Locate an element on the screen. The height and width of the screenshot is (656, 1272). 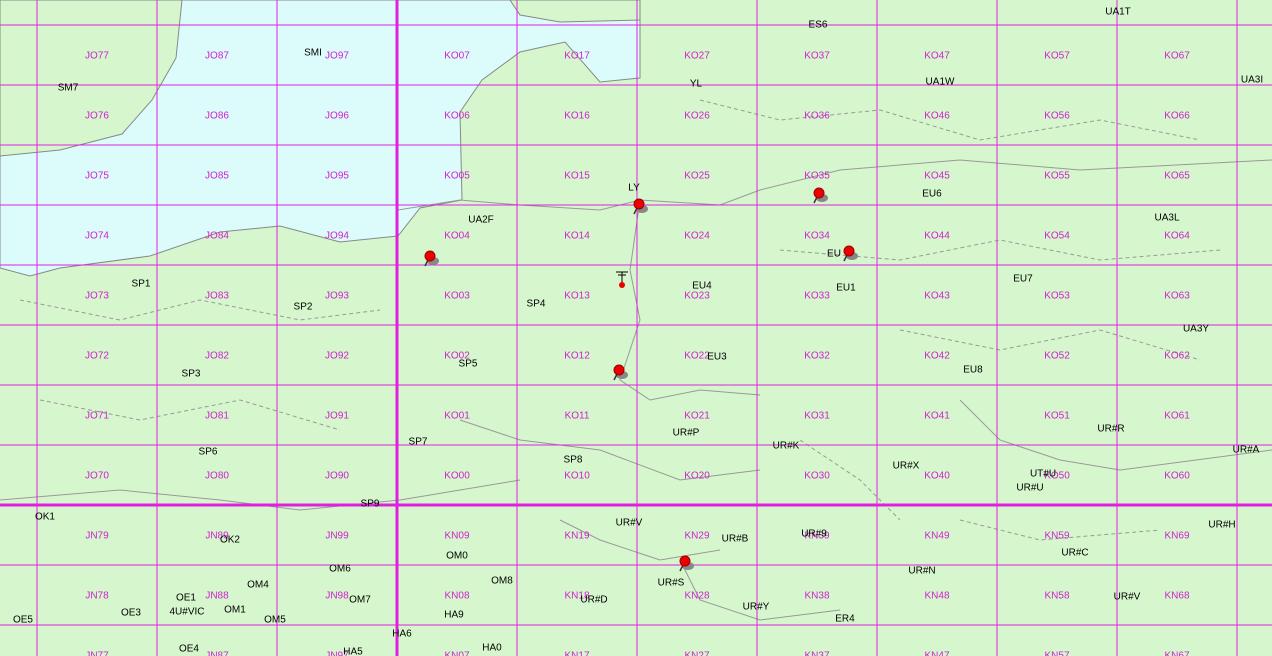
locator-label: KO34 is located at coordinates (817, 236).